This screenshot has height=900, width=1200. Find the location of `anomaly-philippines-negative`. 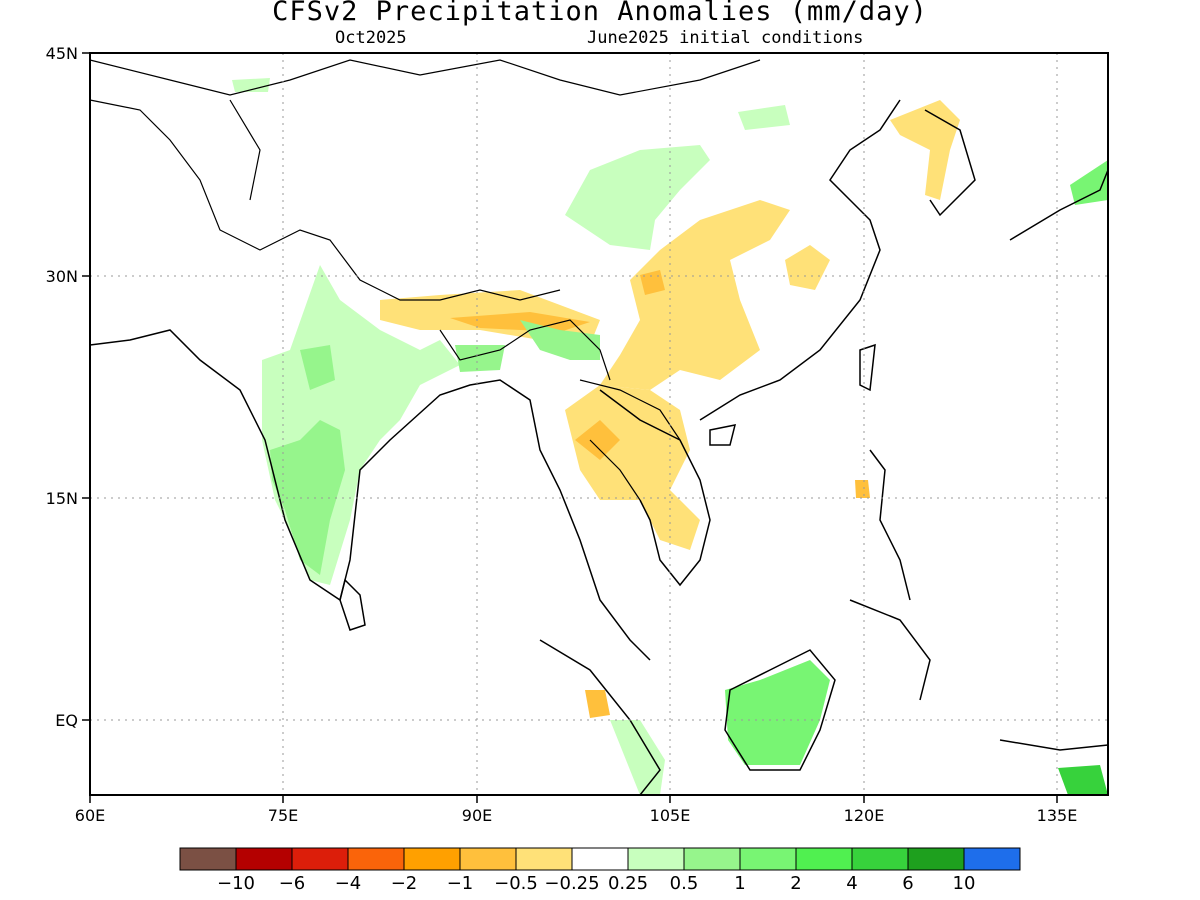

anomaly-philippines-negative is located at coordinates (862, 489).